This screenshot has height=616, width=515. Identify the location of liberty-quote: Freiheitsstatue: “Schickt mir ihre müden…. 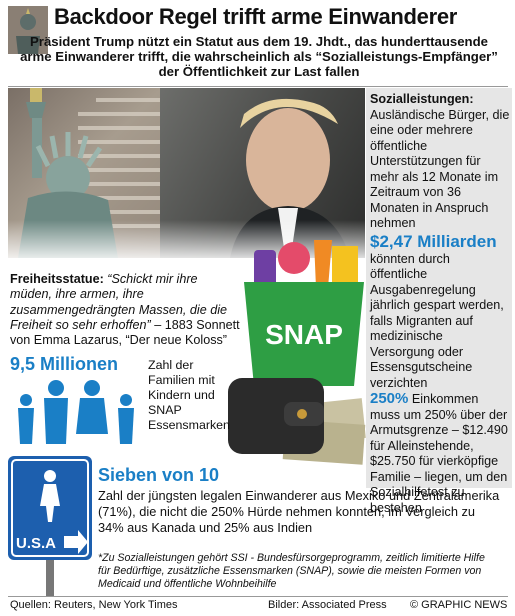
(125, 310).